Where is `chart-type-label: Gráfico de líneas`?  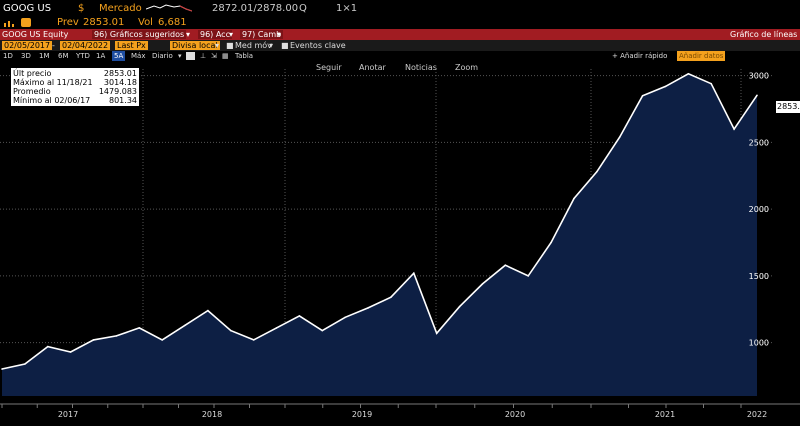
chart-type-label: Gráfico de líneas is located at coordinates (764, 34).